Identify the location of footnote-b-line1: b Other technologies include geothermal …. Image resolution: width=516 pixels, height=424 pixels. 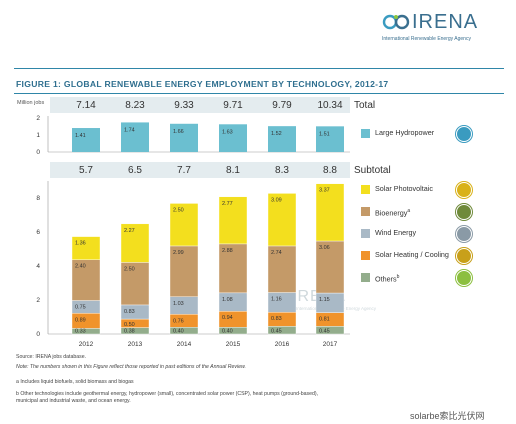
(167, 394).